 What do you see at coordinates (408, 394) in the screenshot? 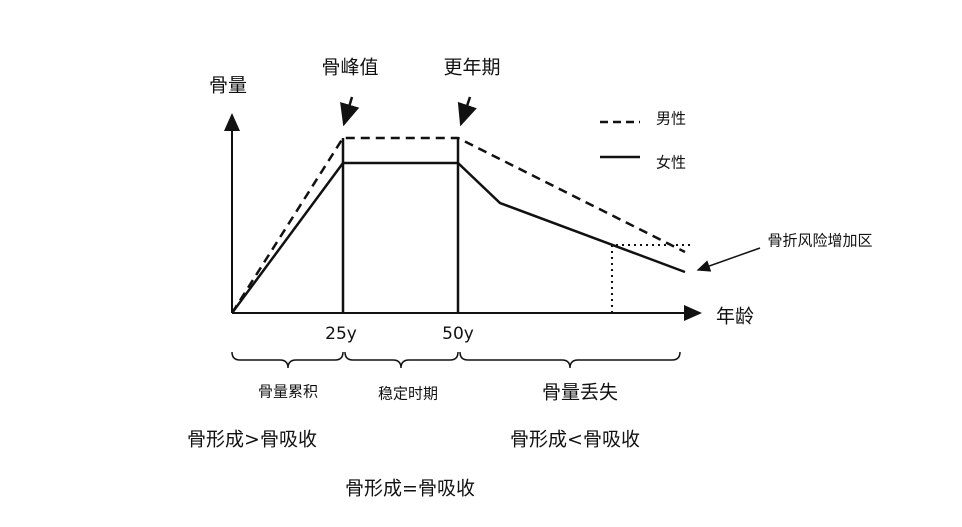
I see `phase-name: 稳定时期` at bounding box center [408, 394].